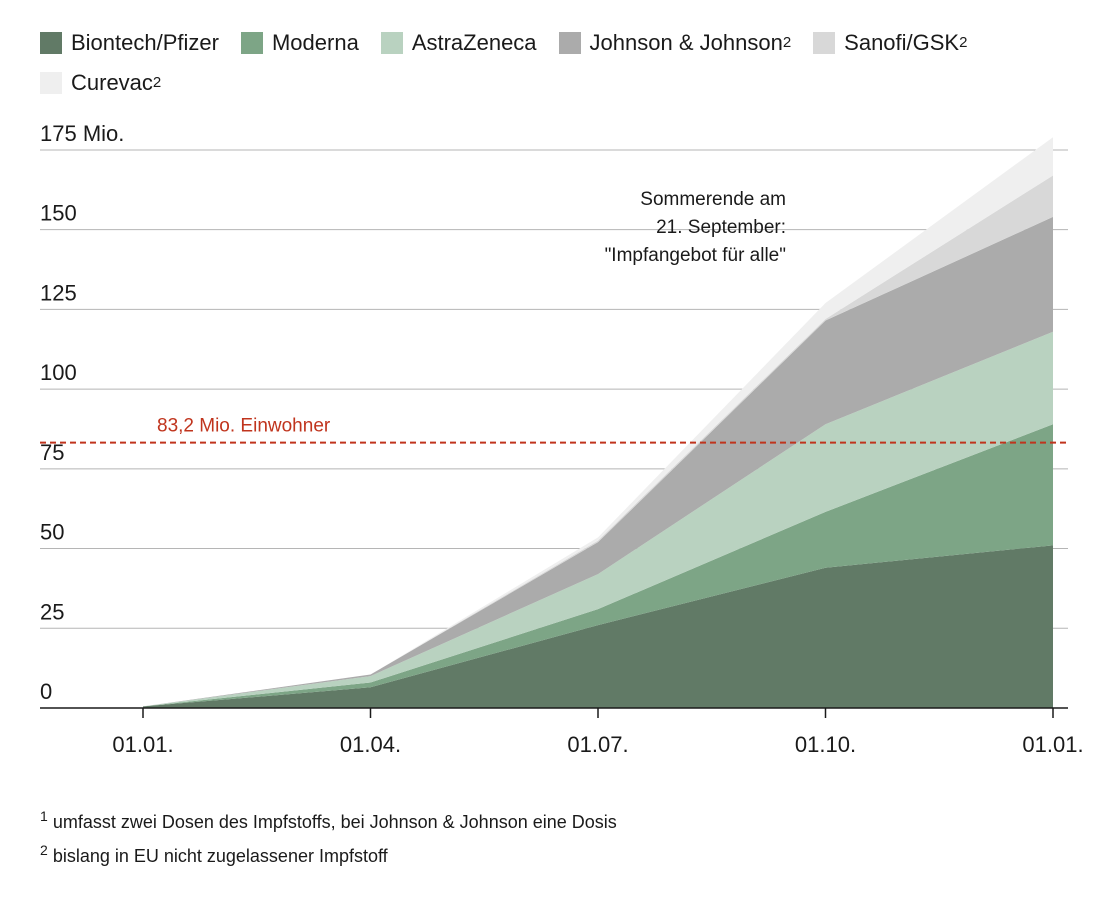  Describe the element at coordinates (315, 42) in the screenshot. I see `legend-label-moderna: Moderna` at that location.